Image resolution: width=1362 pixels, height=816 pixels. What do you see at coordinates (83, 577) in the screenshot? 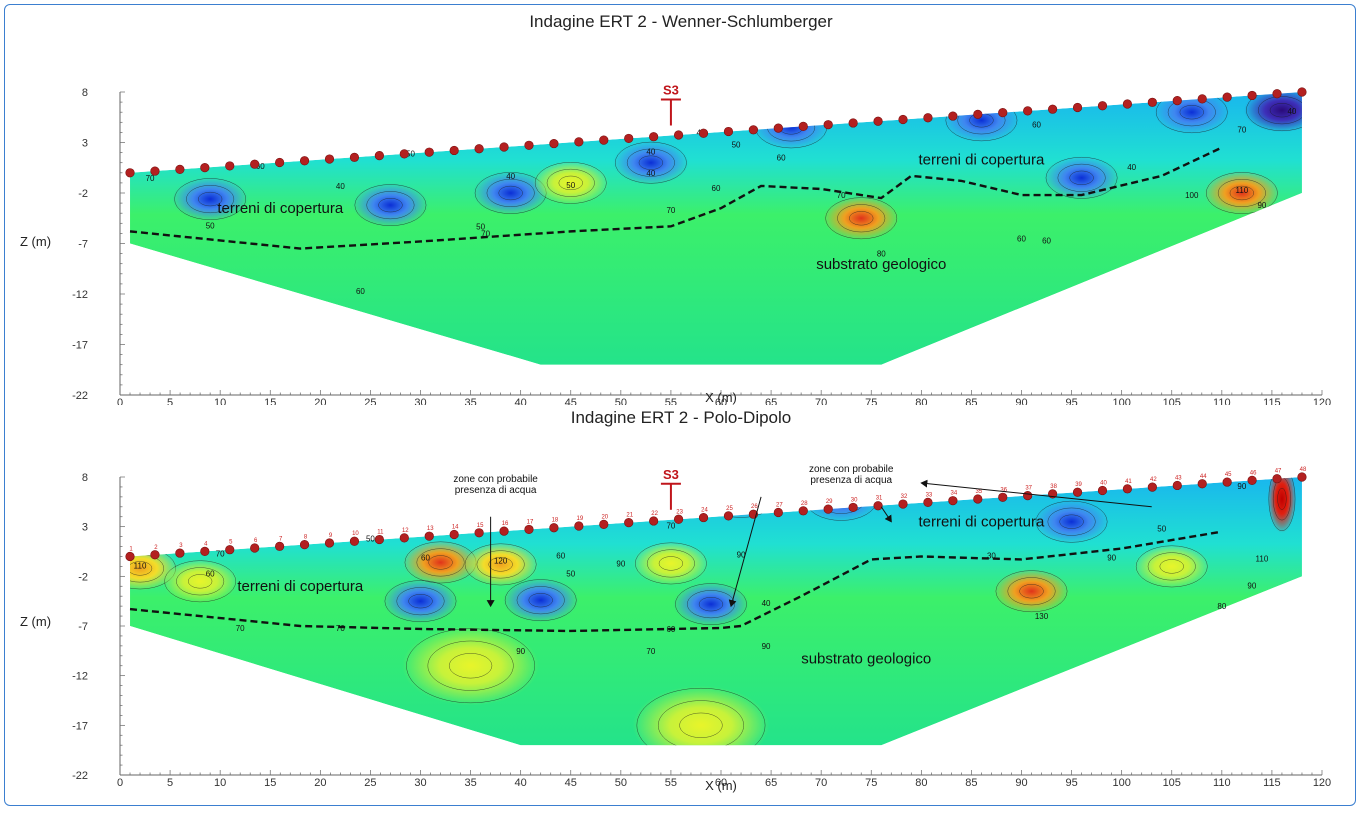
I see `y-tick-label: -2` at bounding box center [83, 577].